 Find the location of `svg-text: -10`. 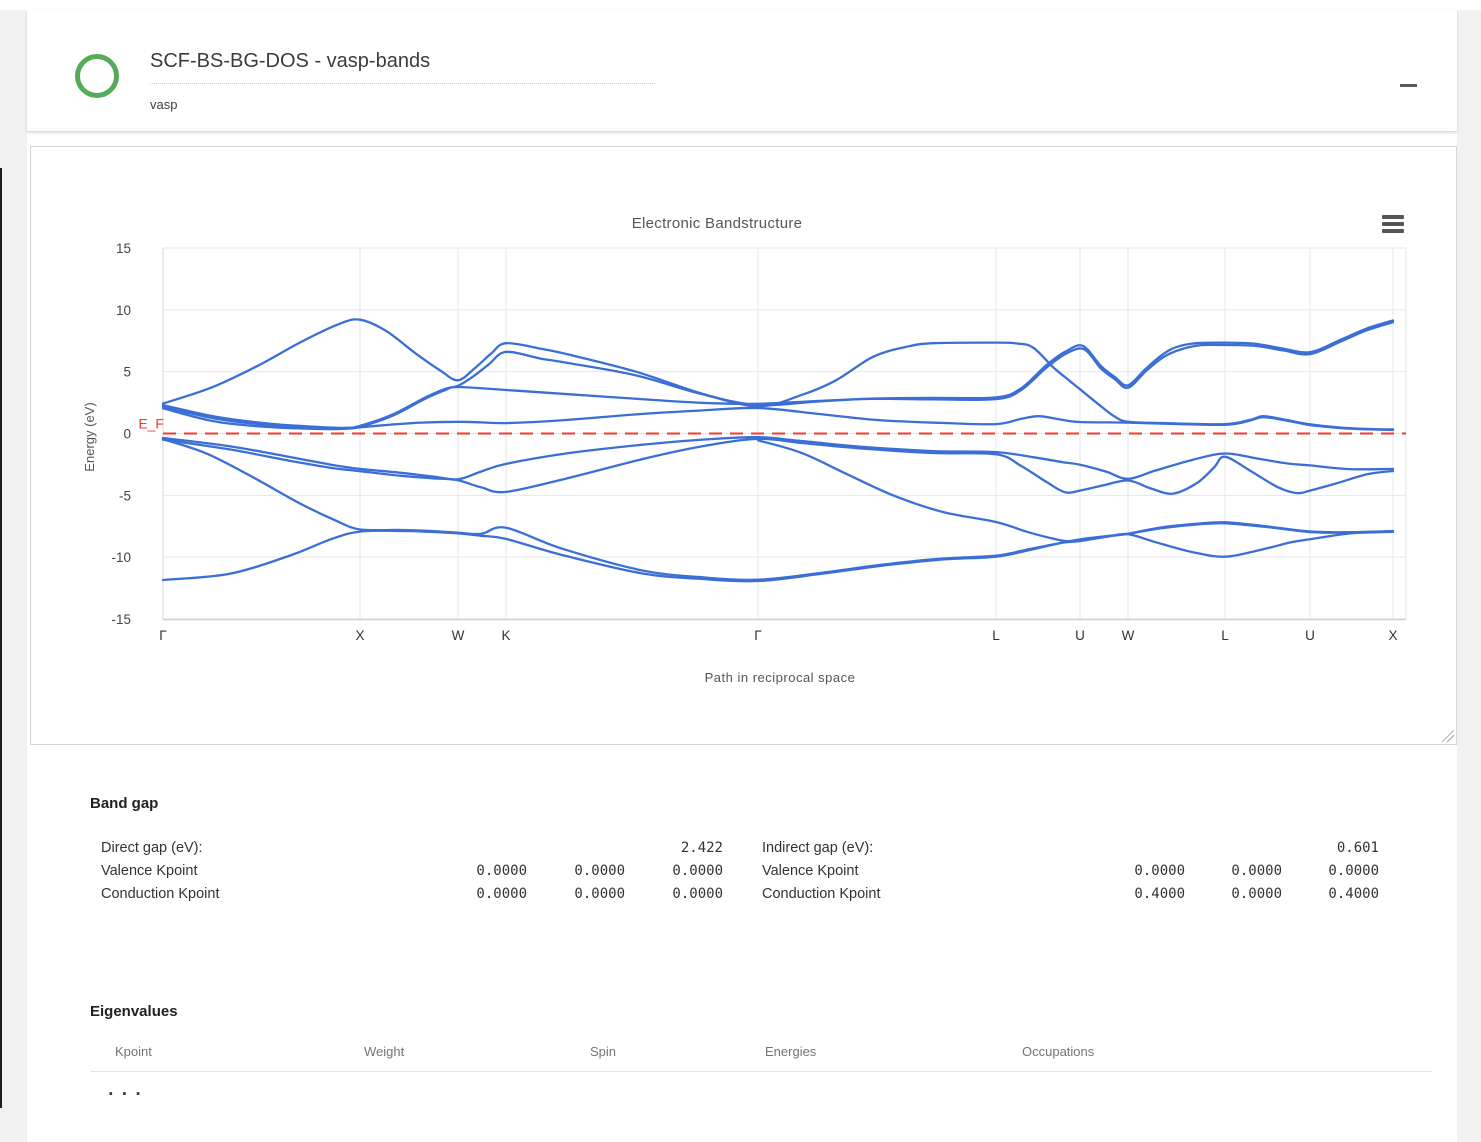

svg-text: -10 is located at coordinates (121, 557).